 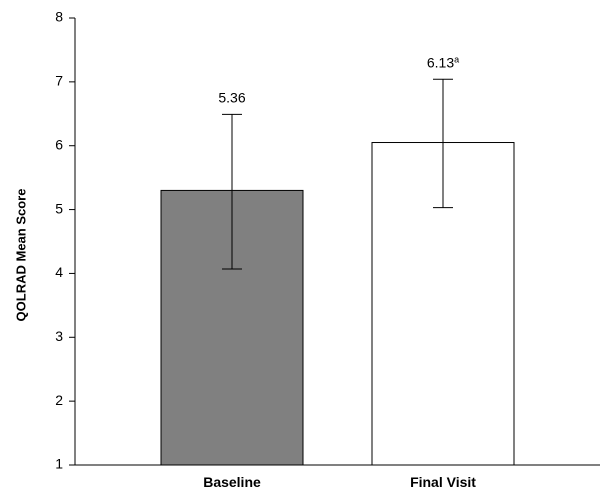 I want to click on data-label-superscript: a, so click(x=456, y=59).